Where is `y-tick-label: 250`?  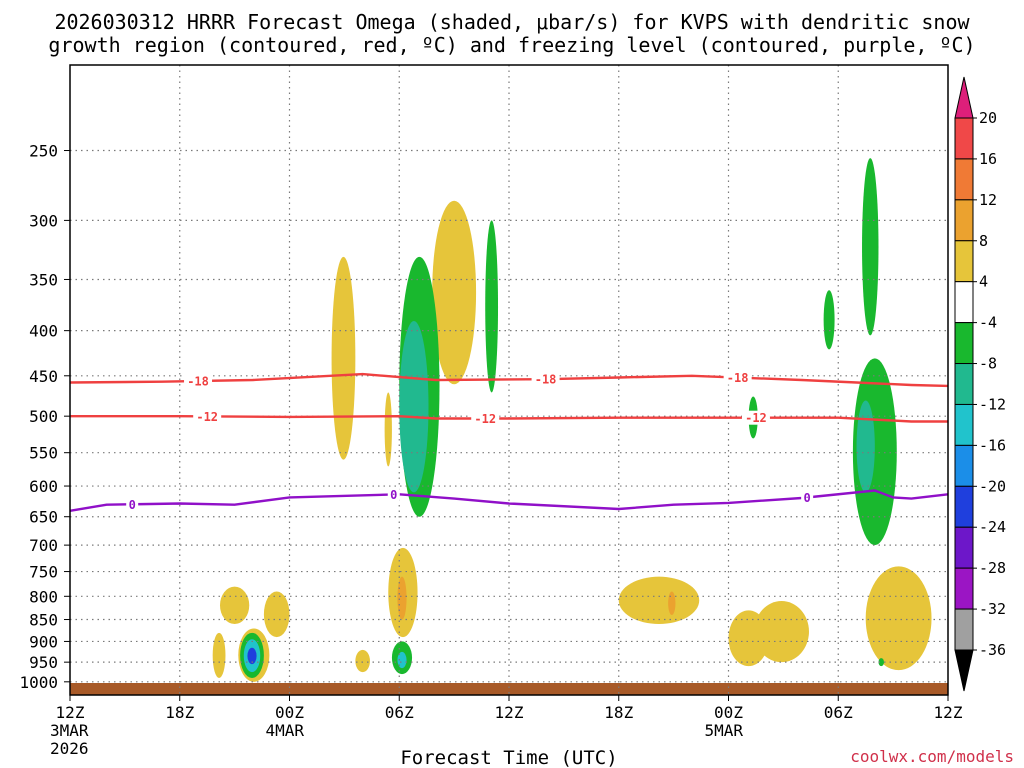 y-tick-label: 250 is located at coordinates (43, 151).